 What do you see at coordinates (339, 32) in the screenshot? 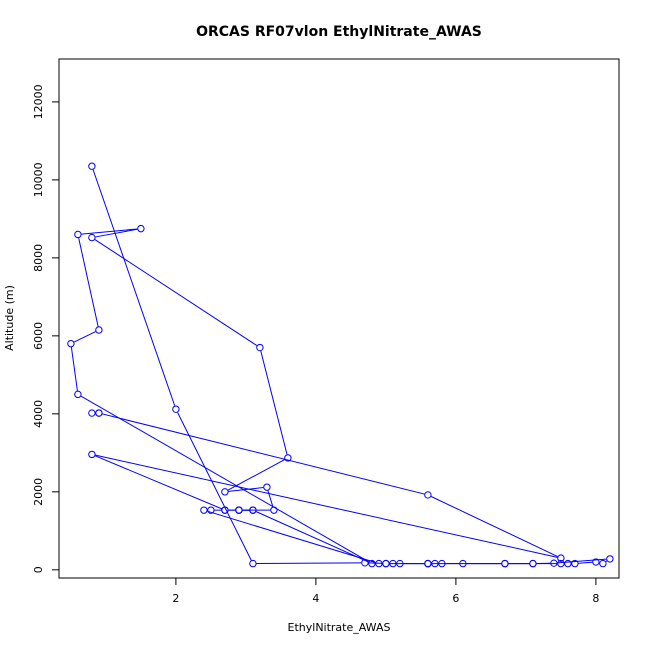
I see `chart-title: ORCAS RF07vlon EthylNitrate_AWAS` at bounding box center [339, 32].